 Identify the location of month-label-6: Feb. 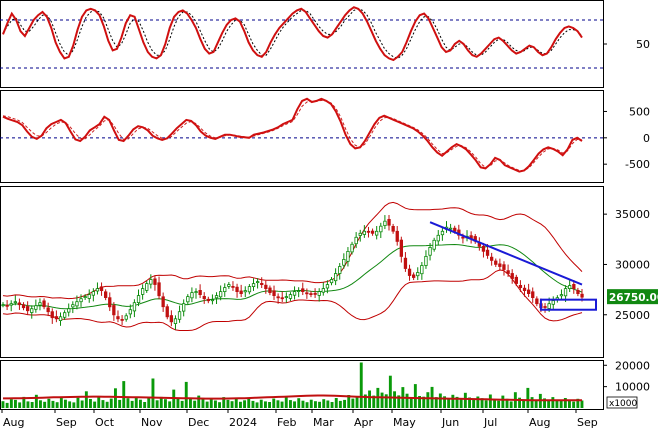
(286, 422).